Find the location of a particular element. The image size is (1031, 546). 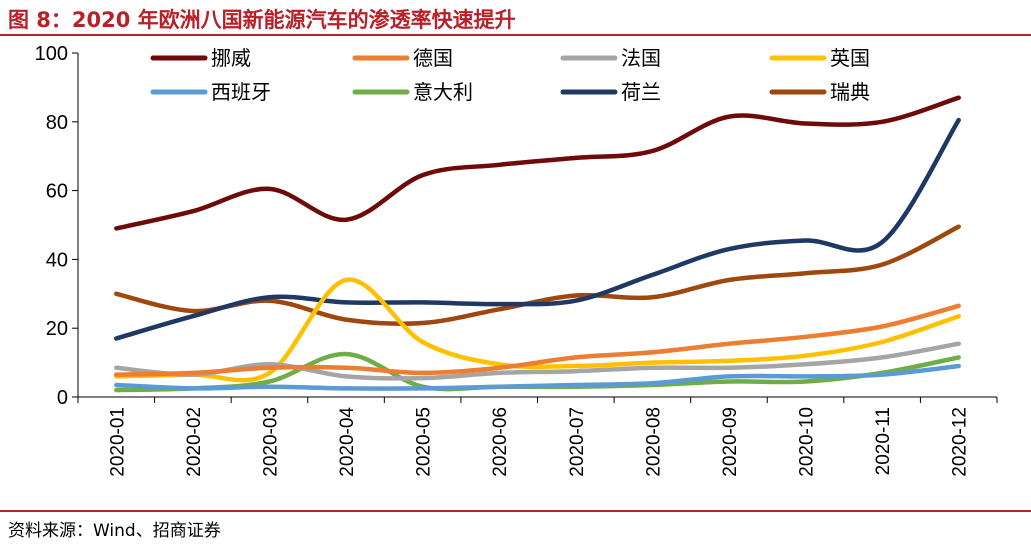

legend-label: 意大利 is located at coordinates (443, 92).